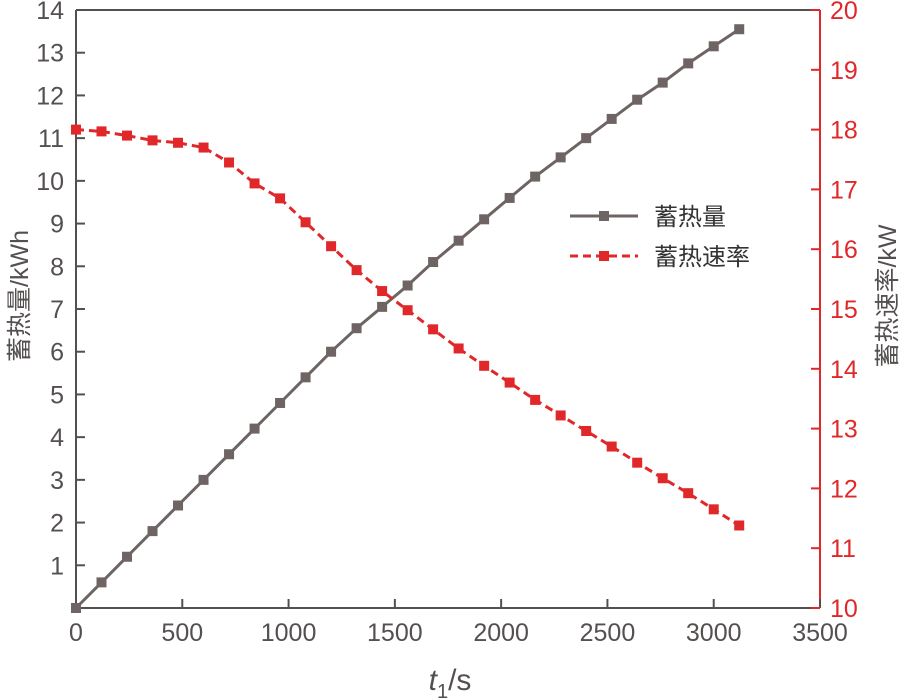 The image size is (905, 698). I want to click on y-right-tick-label: 12, so click(844, 489).